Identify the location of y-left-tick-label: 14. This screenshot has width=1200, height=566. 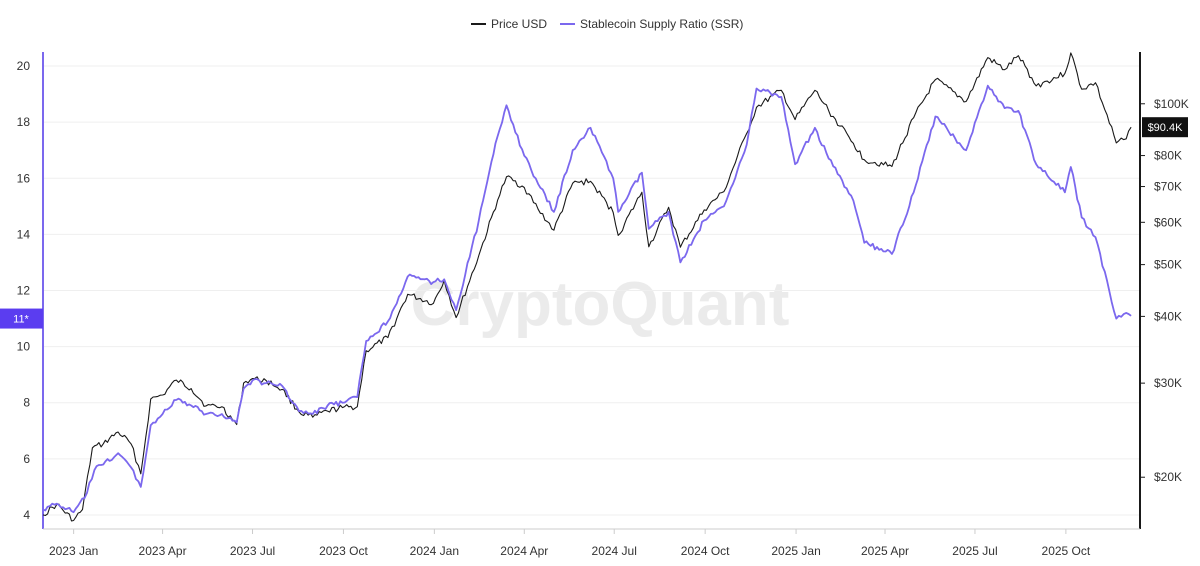
(24, 234).